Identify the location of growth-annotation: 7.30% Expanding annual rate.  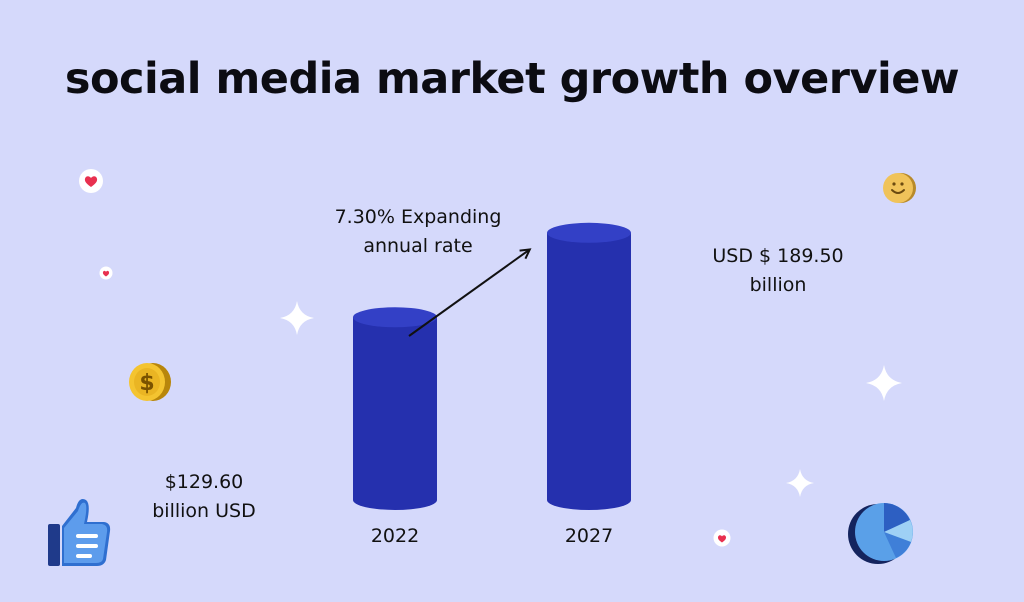
(418, 232).